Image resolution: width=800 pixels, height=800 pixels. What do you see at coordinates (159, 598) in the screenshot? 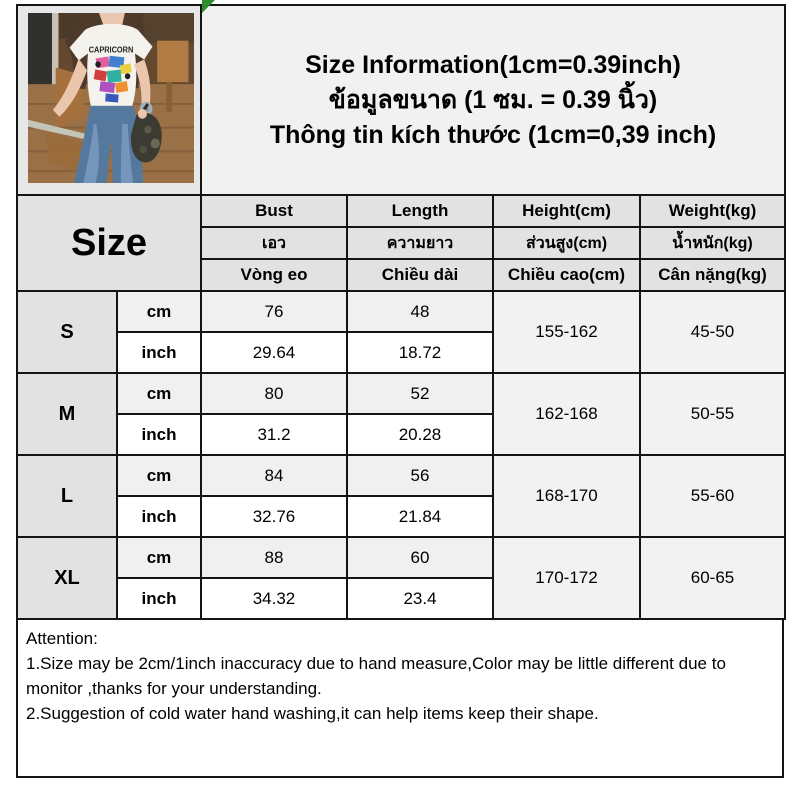
I see `unit-inch-xl: inch` at bounding box center [159, 598].